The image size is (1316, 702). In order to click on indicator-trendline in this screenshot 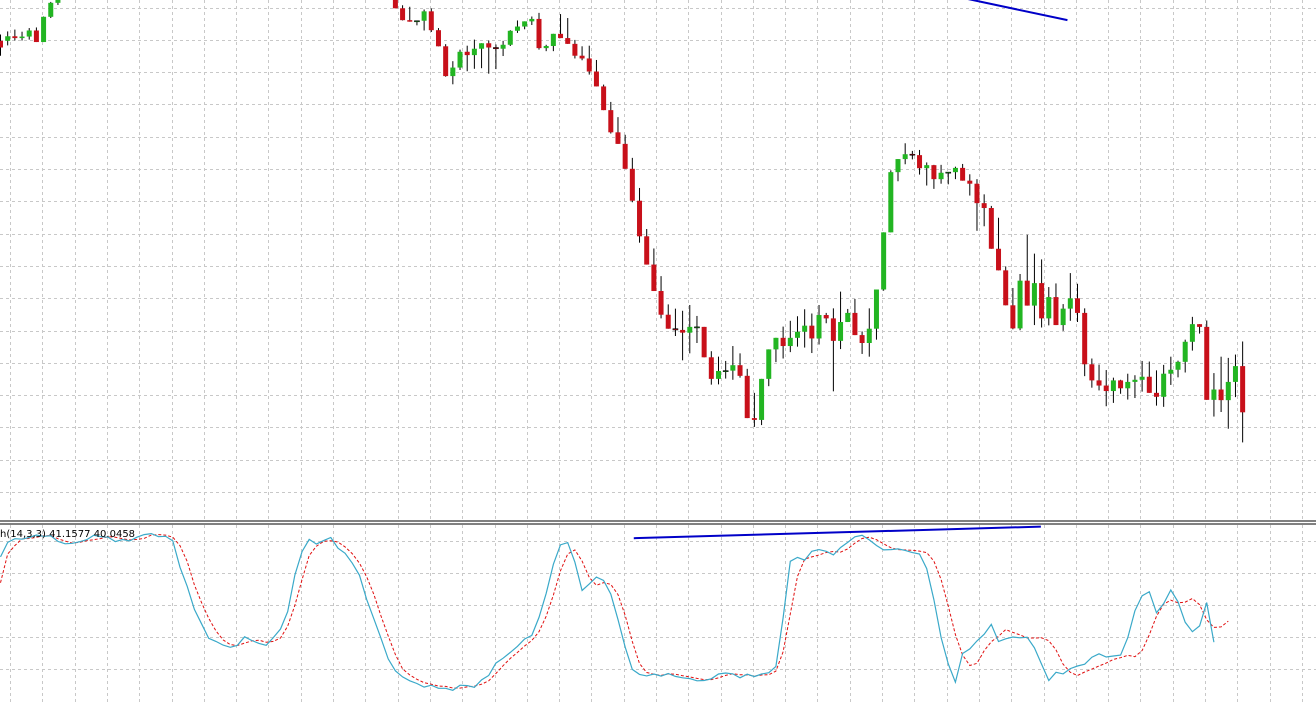, I will do `click(837, 532)`.